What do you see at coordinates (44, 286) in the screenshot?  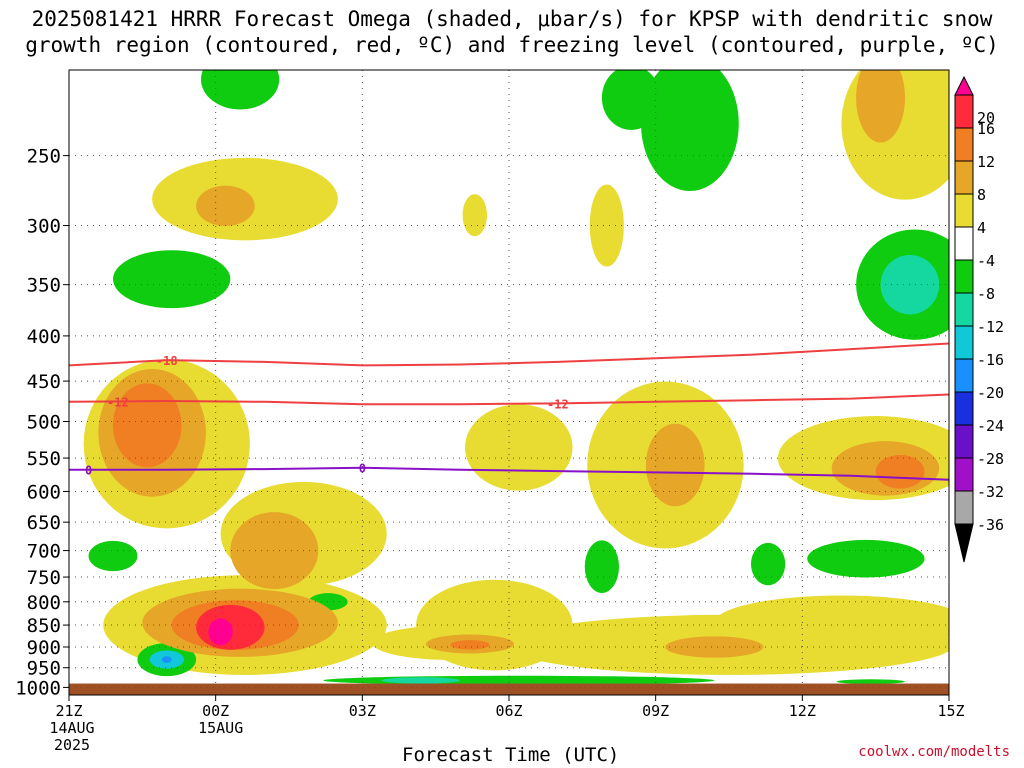 I see `y-tick-label-350: 350` at bounding box center [44, 286].